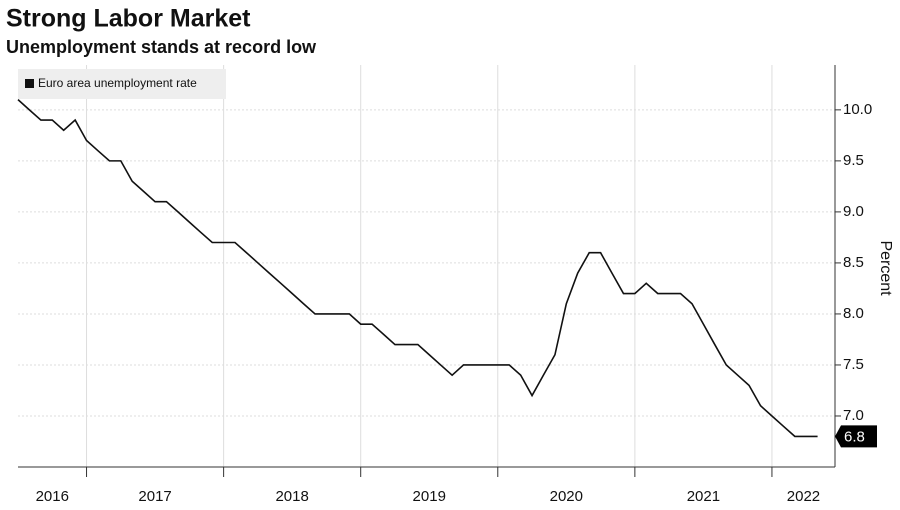  Describe the element at coordinates (853, 364) in the screenshot. I see `y-tick-label: 7.5` at that location.